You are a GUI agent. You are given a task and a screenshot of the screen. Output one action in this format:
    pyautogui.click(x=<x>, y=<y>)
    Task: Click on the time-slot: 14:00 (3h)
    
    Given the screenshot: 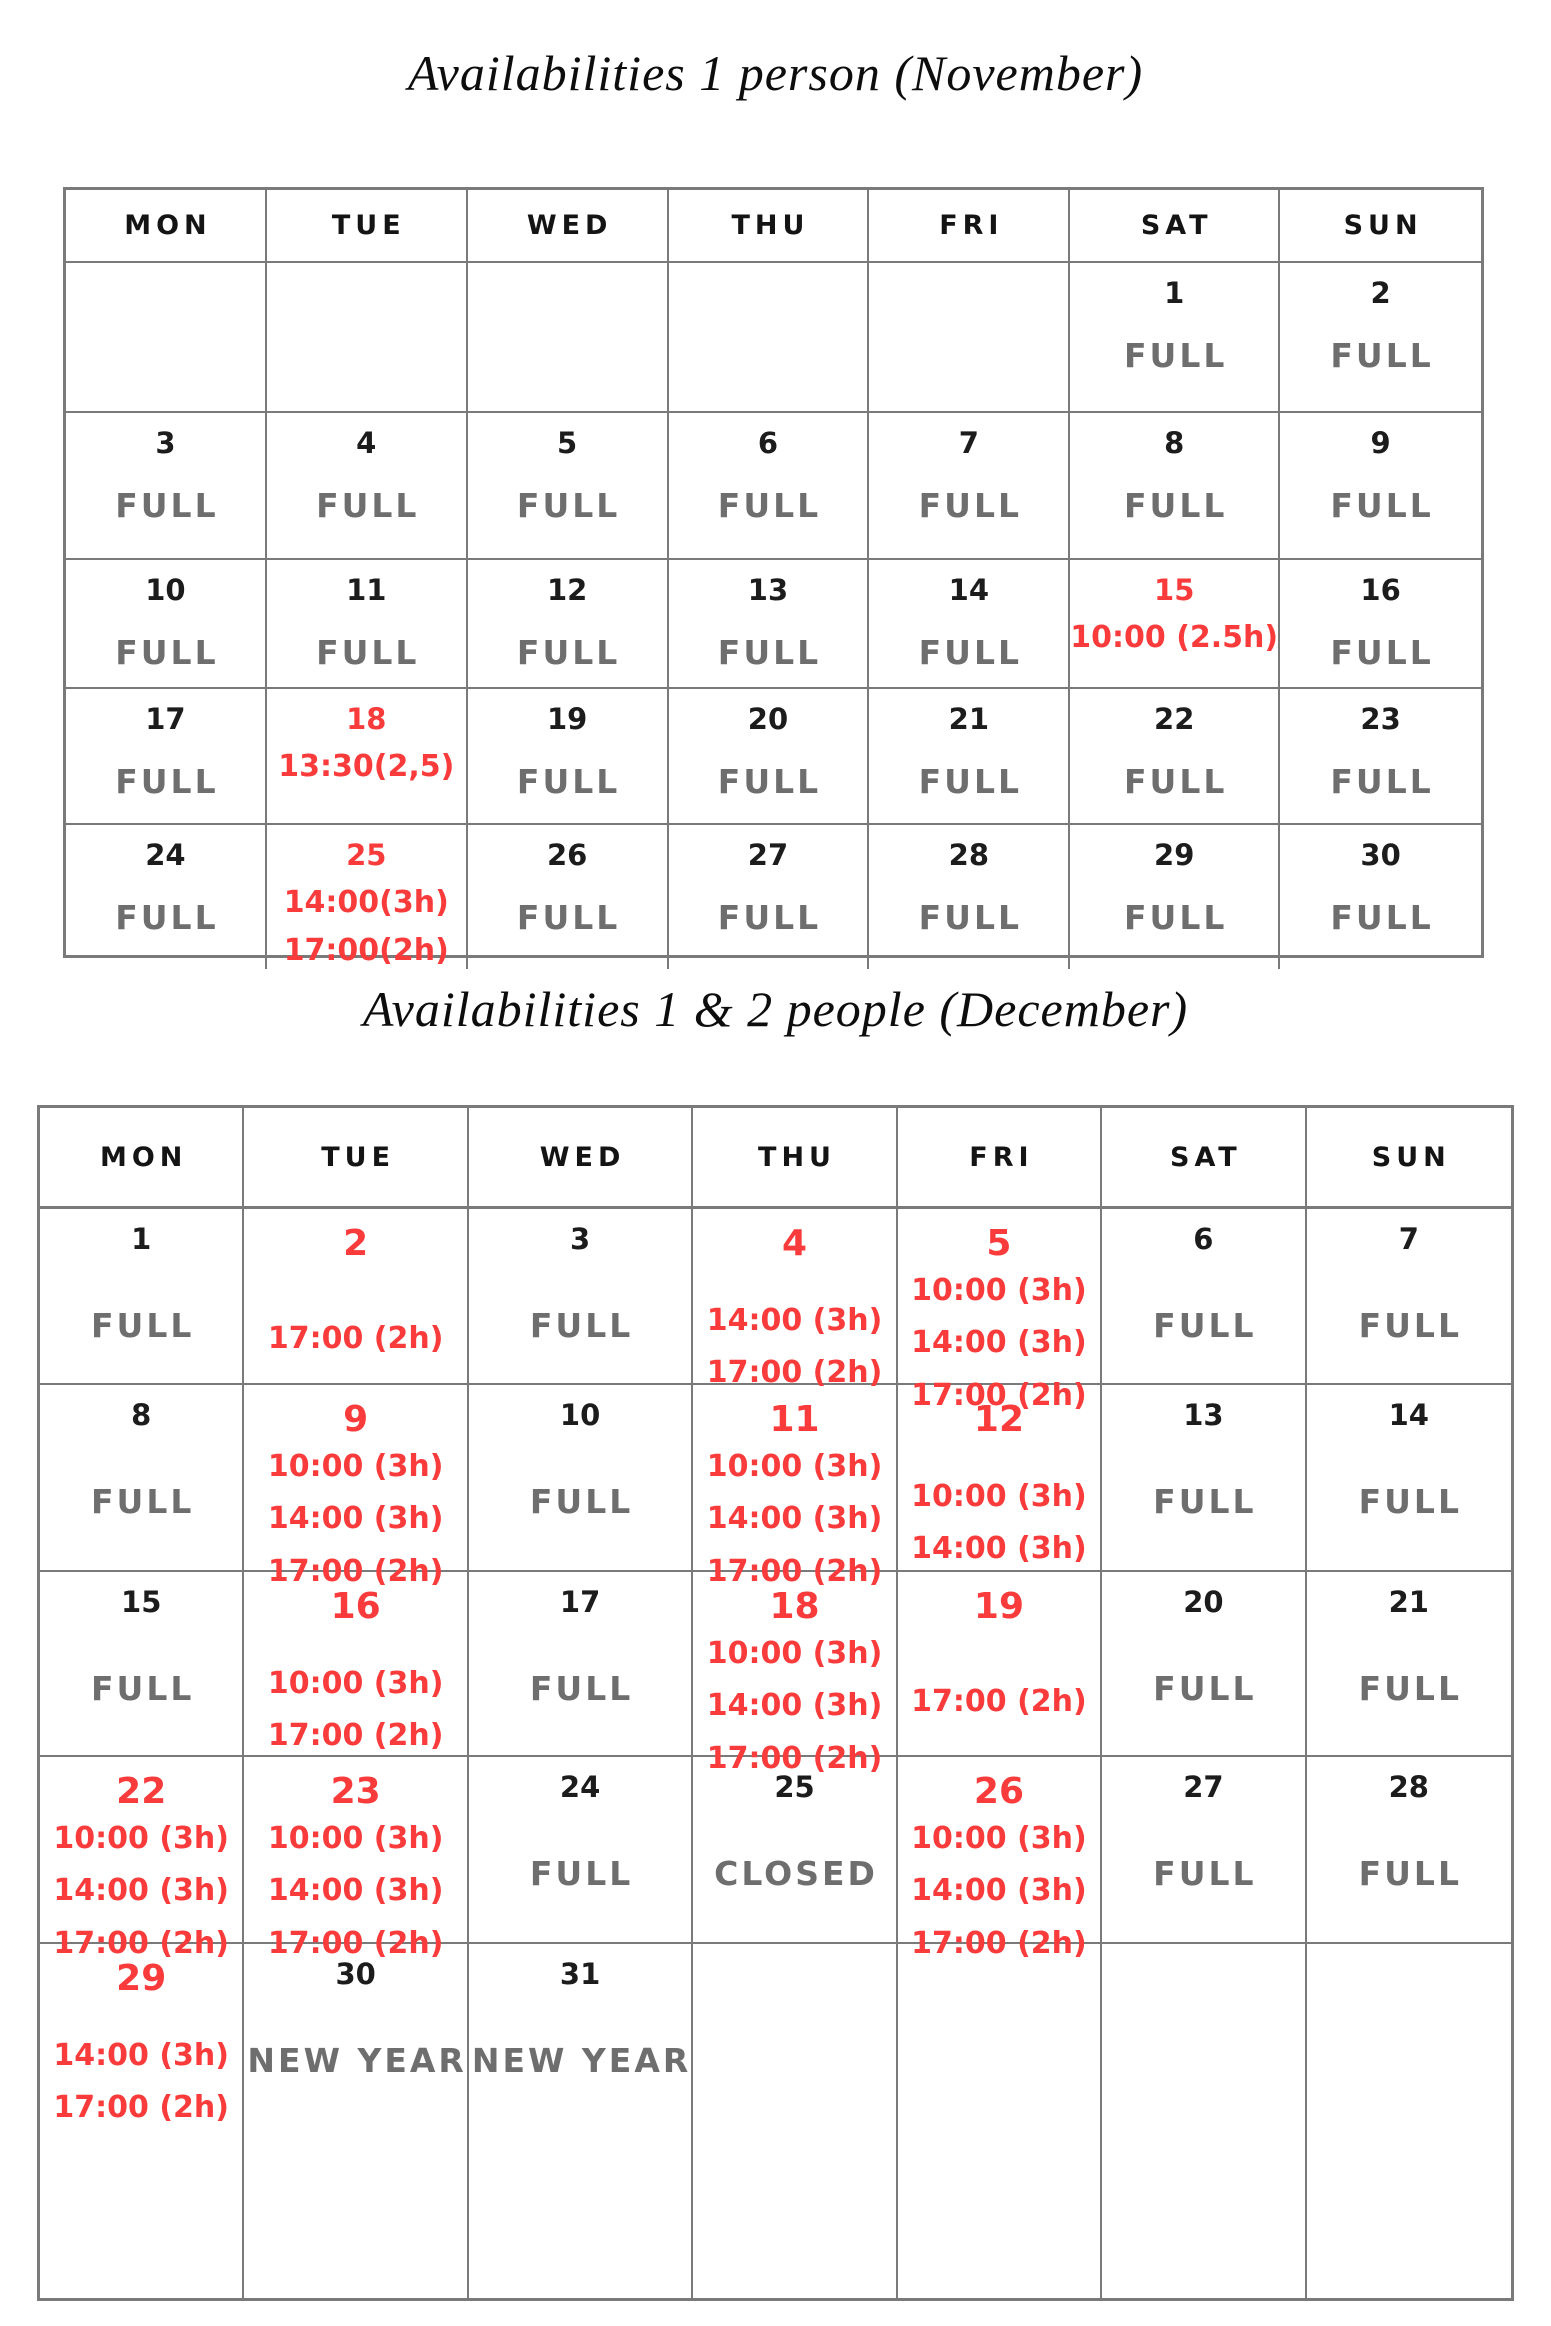 What is the action you would take?
    pyautogui.click(x=355, y=1891)
    